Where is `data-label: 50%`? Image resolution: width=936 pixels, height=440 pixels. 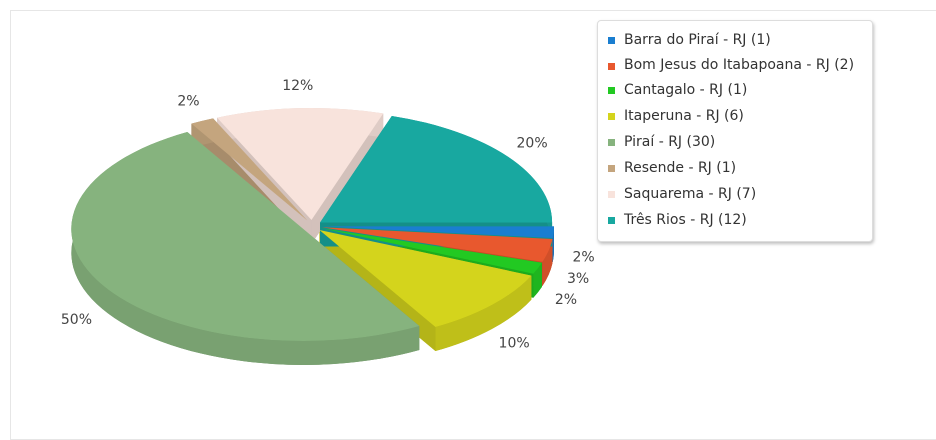 data-label: 50% is located at coordinates (76, 320).